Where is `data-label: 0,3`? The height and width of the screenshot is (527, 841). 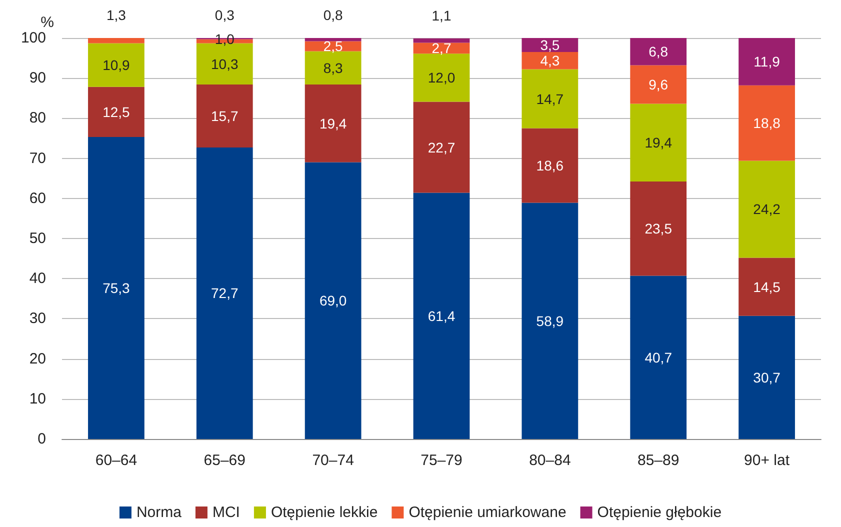 data-label: 0,3 is located at coordinates (224, 15).